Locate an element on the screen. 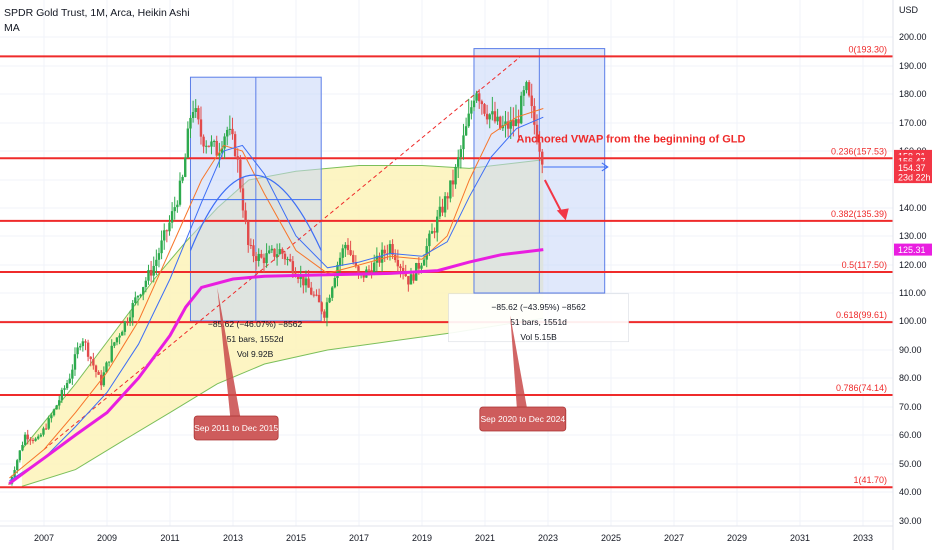 The width and height of the screenshot is (932, 550). price-label-text: 125.31 is located at coordinates (912, 250).